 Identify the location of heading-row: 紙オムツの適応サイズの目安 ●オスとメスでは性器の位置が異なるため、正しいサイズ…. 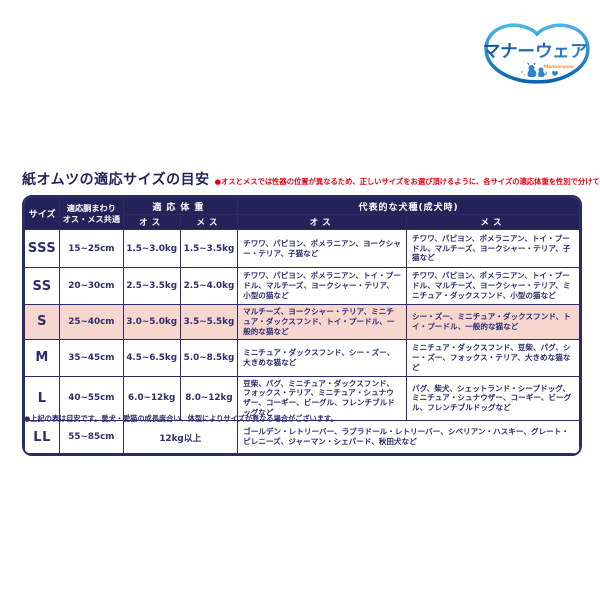
(311, 179).